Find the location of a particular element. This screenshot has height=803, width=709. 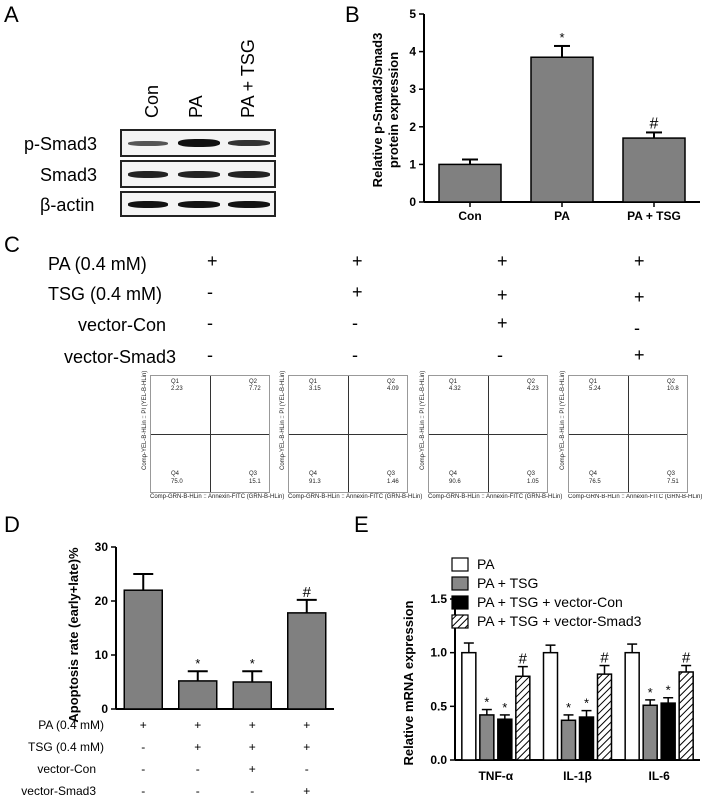

panel-label-b: B is located at coordinates (352, 14).